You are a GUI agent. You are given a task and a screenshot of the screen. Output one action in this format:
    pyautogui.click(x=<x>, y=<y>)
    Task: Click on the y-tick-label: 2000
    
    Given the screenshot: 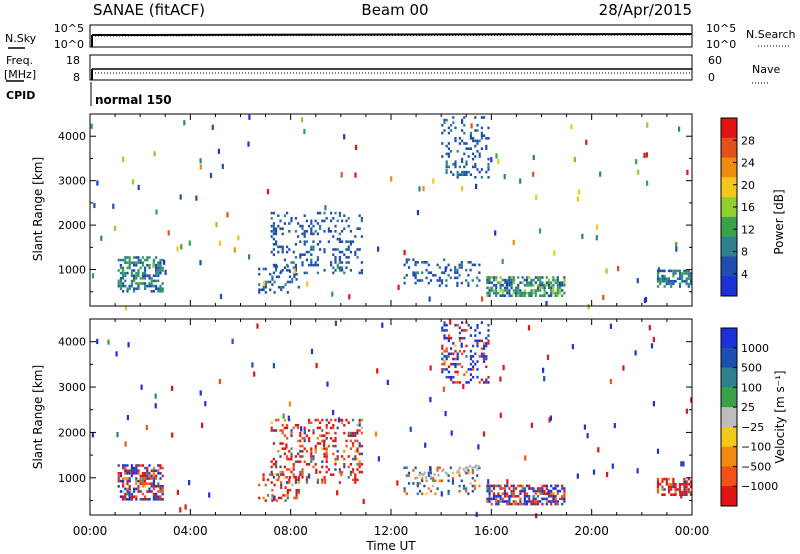 What is the action you would take?
    pyautogui.click(x=72, y=432)
    